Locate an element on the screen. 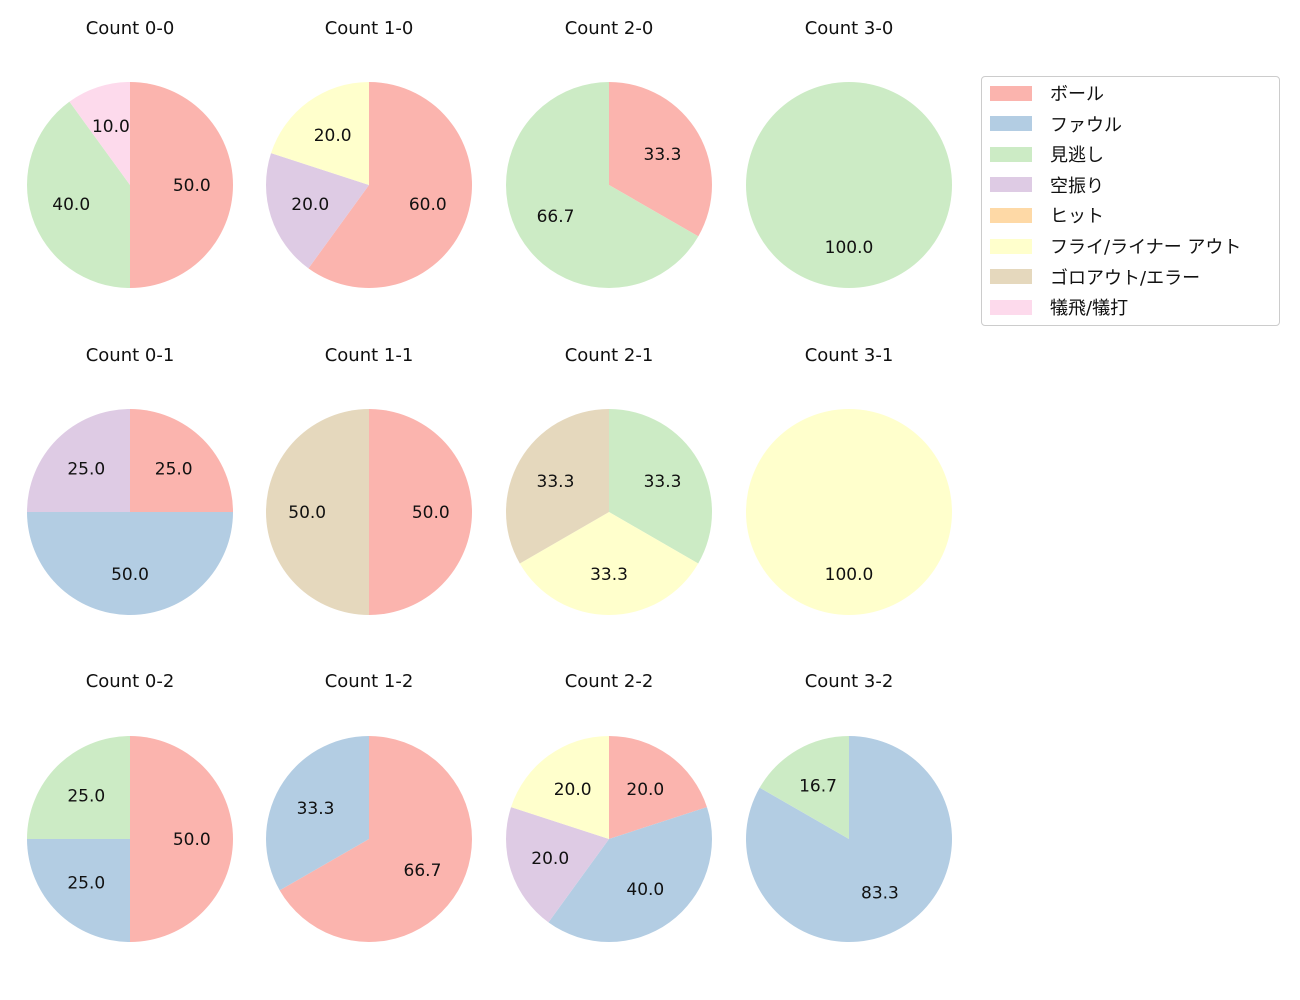 This screenshot has width=1300, height=1000. pie-chart: 33.3 33.3 33.3 is located at coordinates (609, 512).